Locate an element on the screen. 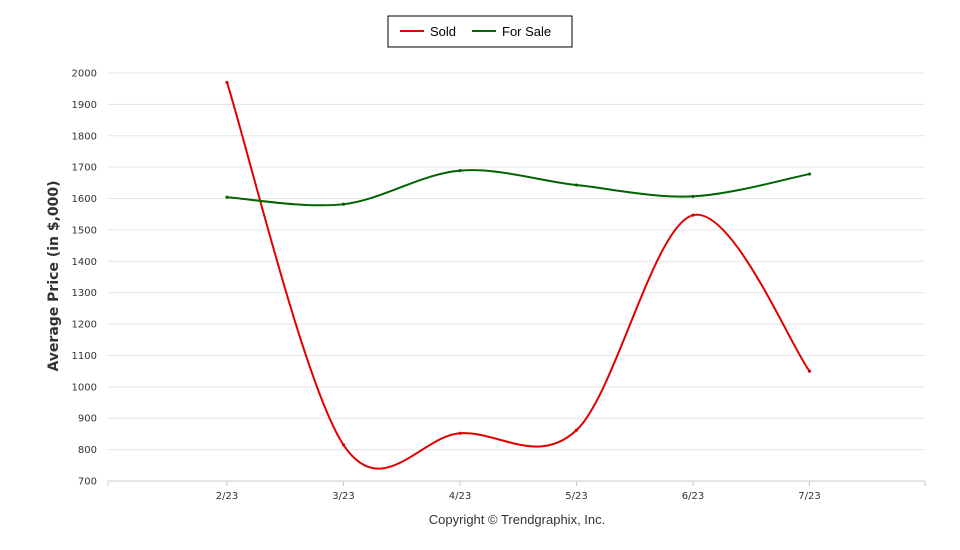 This screenshot has width=960, height=550. y-tick-label: 800 is located at coordinates (87, 450).